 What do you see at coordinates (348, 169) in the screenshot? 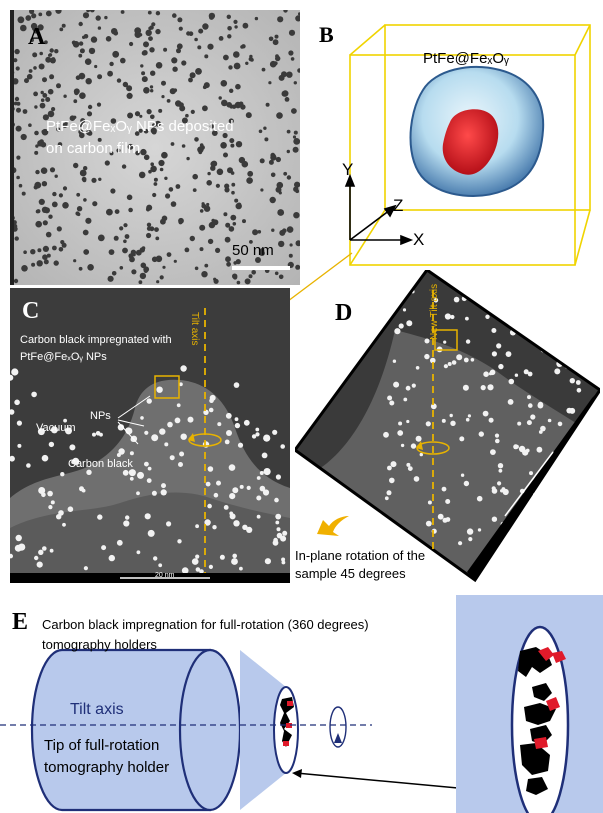
I see `axis-y-label: Y` at bounding box center [348, 169].